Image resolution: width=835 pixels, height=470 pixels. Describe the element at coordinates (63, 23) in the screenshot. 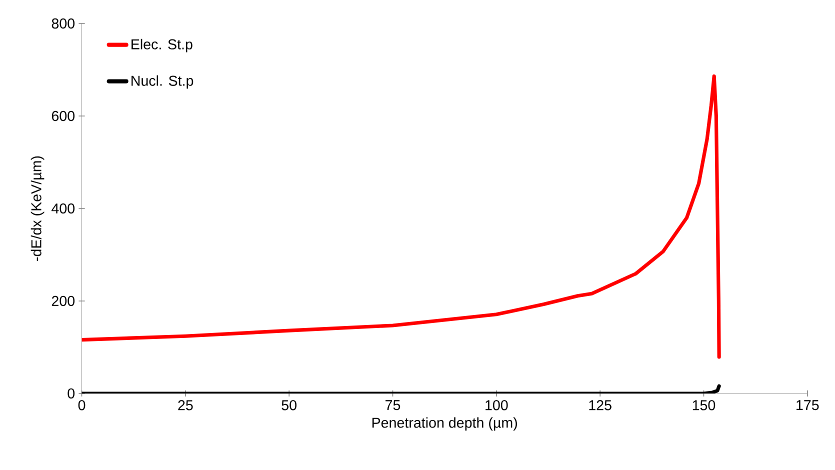

I see `y-tick-label: 800` at that location.